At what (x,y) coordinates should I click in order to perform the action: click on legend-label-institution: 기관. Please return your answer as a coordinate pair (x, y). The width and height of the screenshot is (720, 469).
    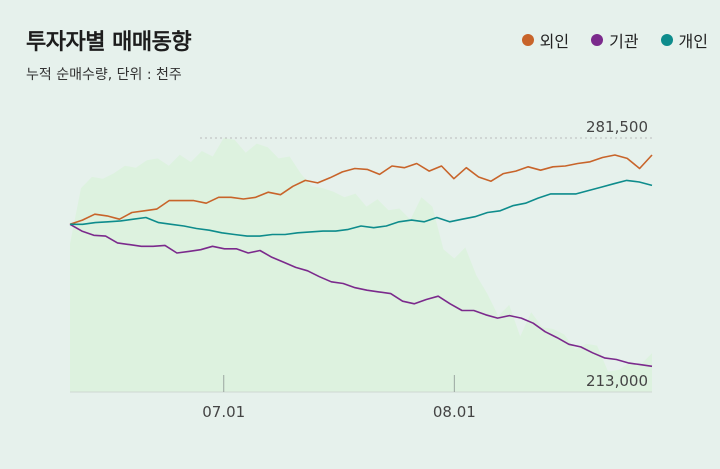
    Looking at the image, I should click on (624, 41).